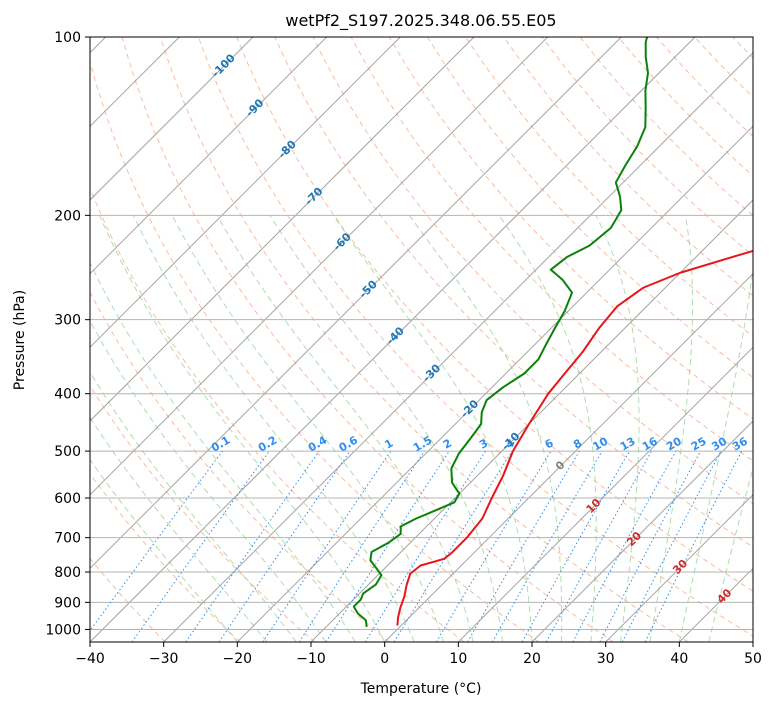  I want to click on x-tick-label: −10, so click(311, 659).